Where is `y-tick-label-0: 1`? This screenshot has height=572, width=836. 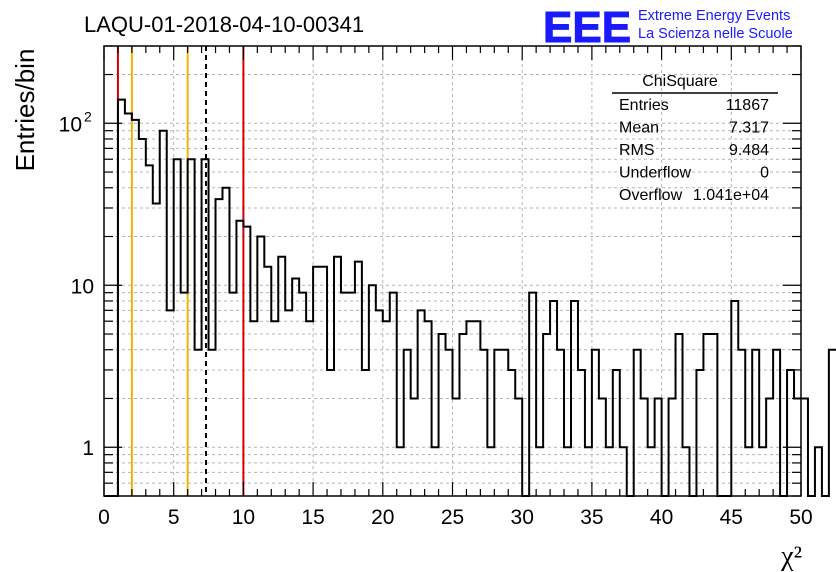 y-tick-label-0: 1 is located at coordinates (88, 448).